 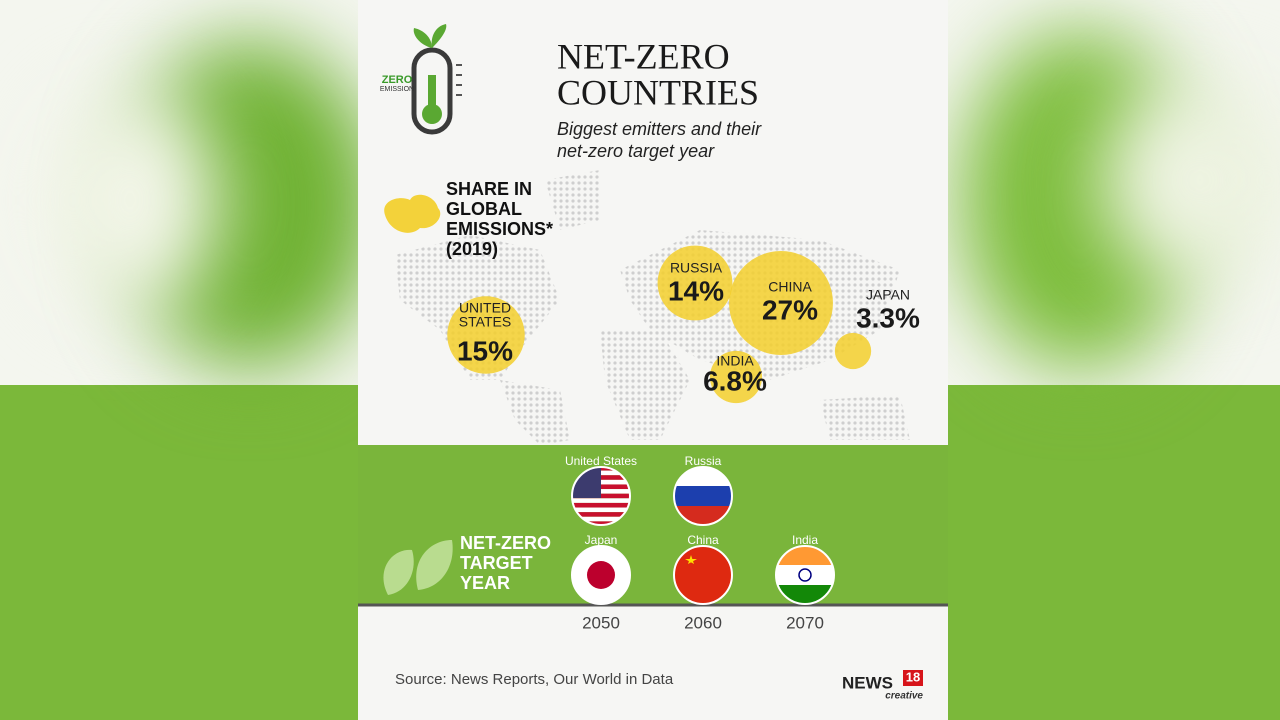 What do you see at coordinates (867, 682) in the screenshot?
I see `brand-name: NEWS` at bounding box center [867, 682].